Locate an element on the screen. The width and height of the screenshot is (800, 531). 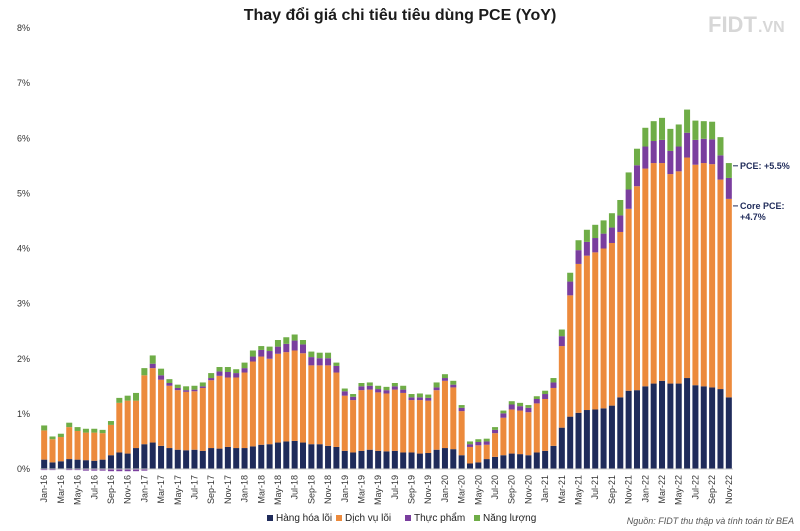
x-tick-label: Jan-19 is located at coordinates (345, 489).